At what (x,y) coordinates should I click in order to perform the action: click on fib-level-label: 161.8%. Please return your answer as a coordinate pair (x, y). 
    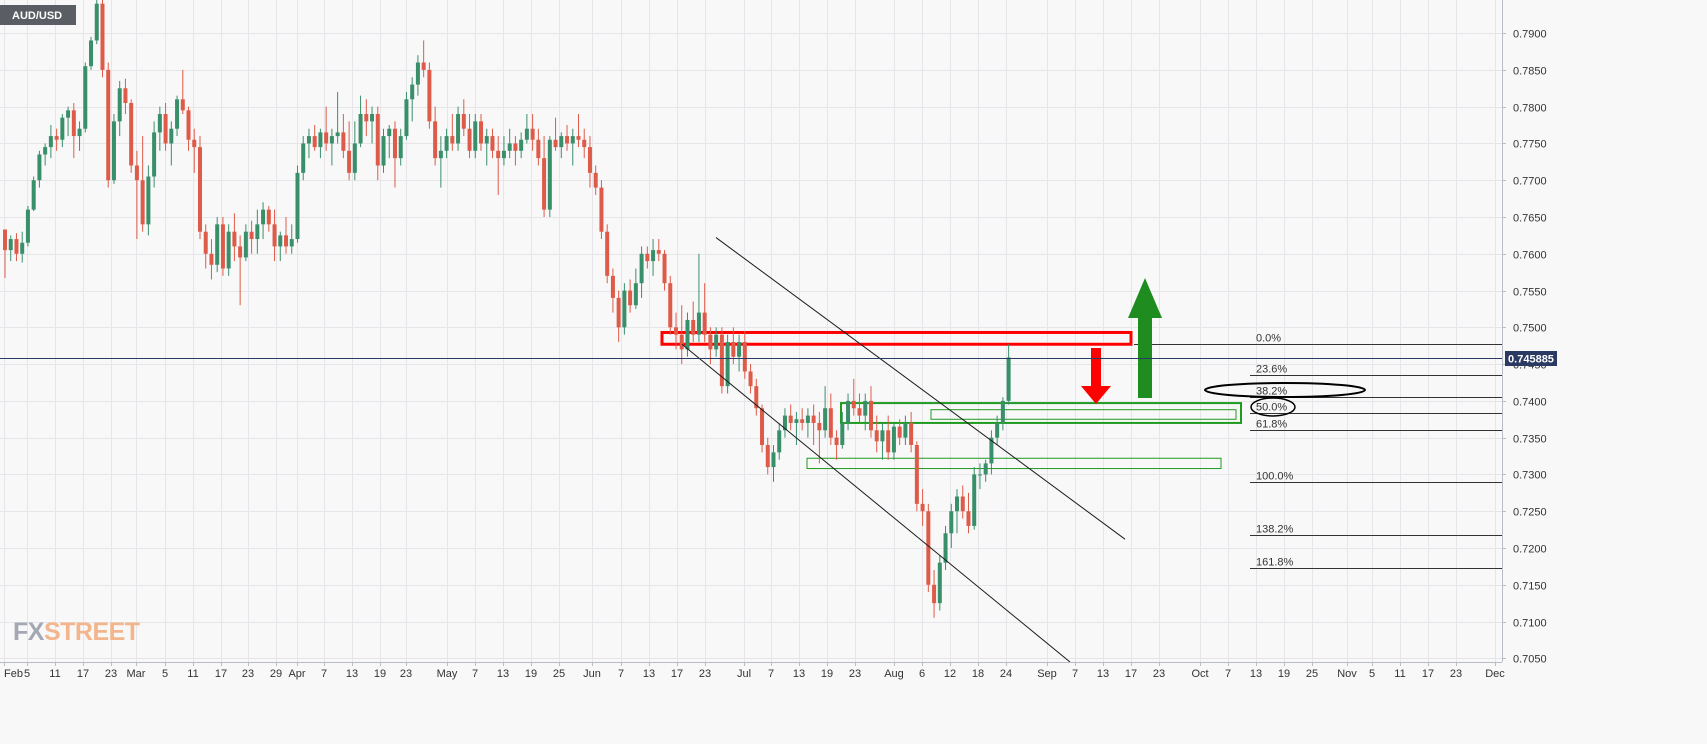
    Looking at the image, I should click on (1275, 563).